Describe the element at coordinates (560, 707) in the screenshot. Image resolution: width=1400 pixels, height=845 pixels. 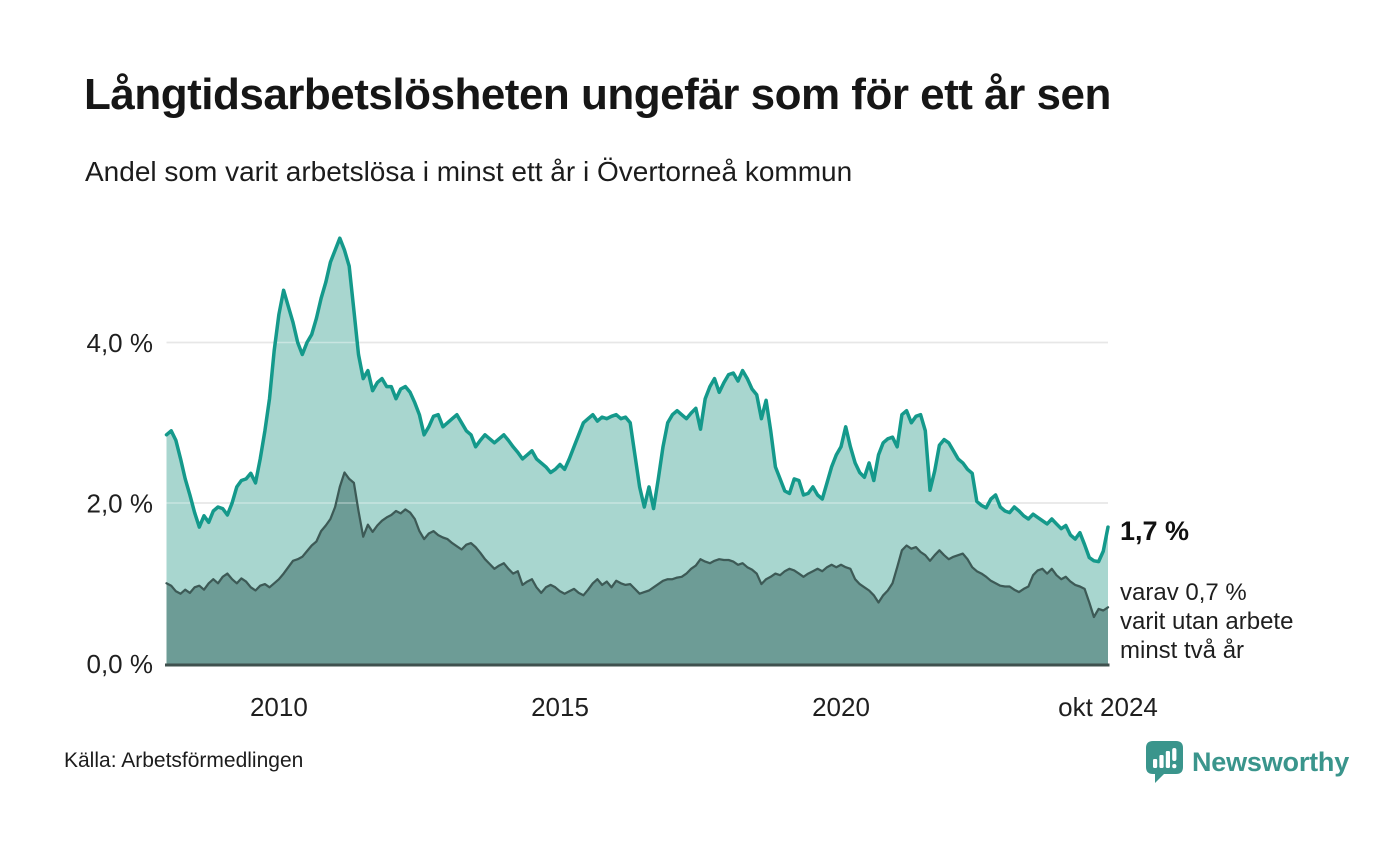
I see `x-tick-label: 2015` at that location.